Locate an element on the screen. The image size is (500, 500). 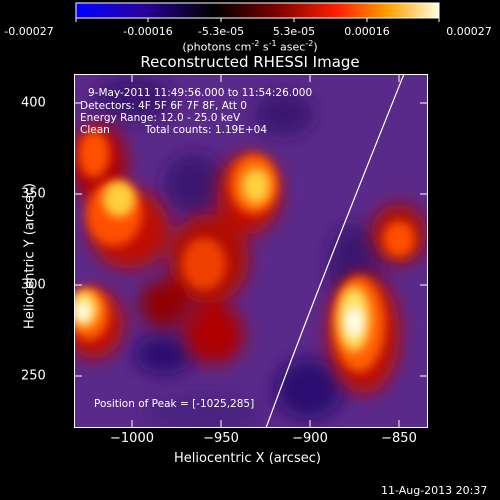
total-counts-annotation: Total counts: 1.19E+04 is located at coordinates (206, 130).